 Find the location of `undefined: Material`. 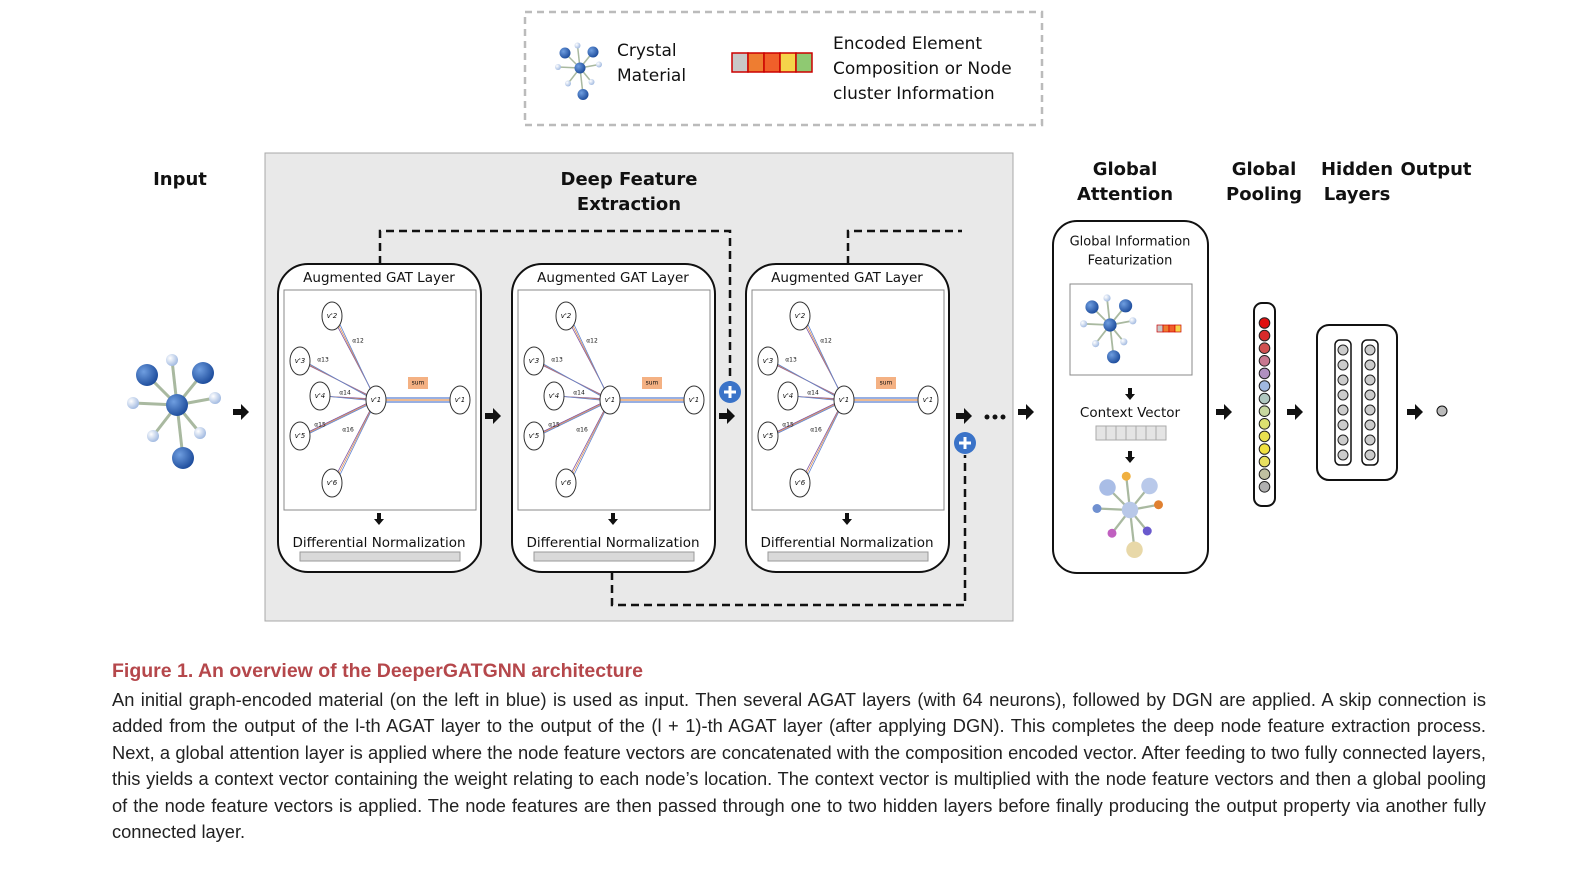

undefined: Material is located at coordinates (651, 76).